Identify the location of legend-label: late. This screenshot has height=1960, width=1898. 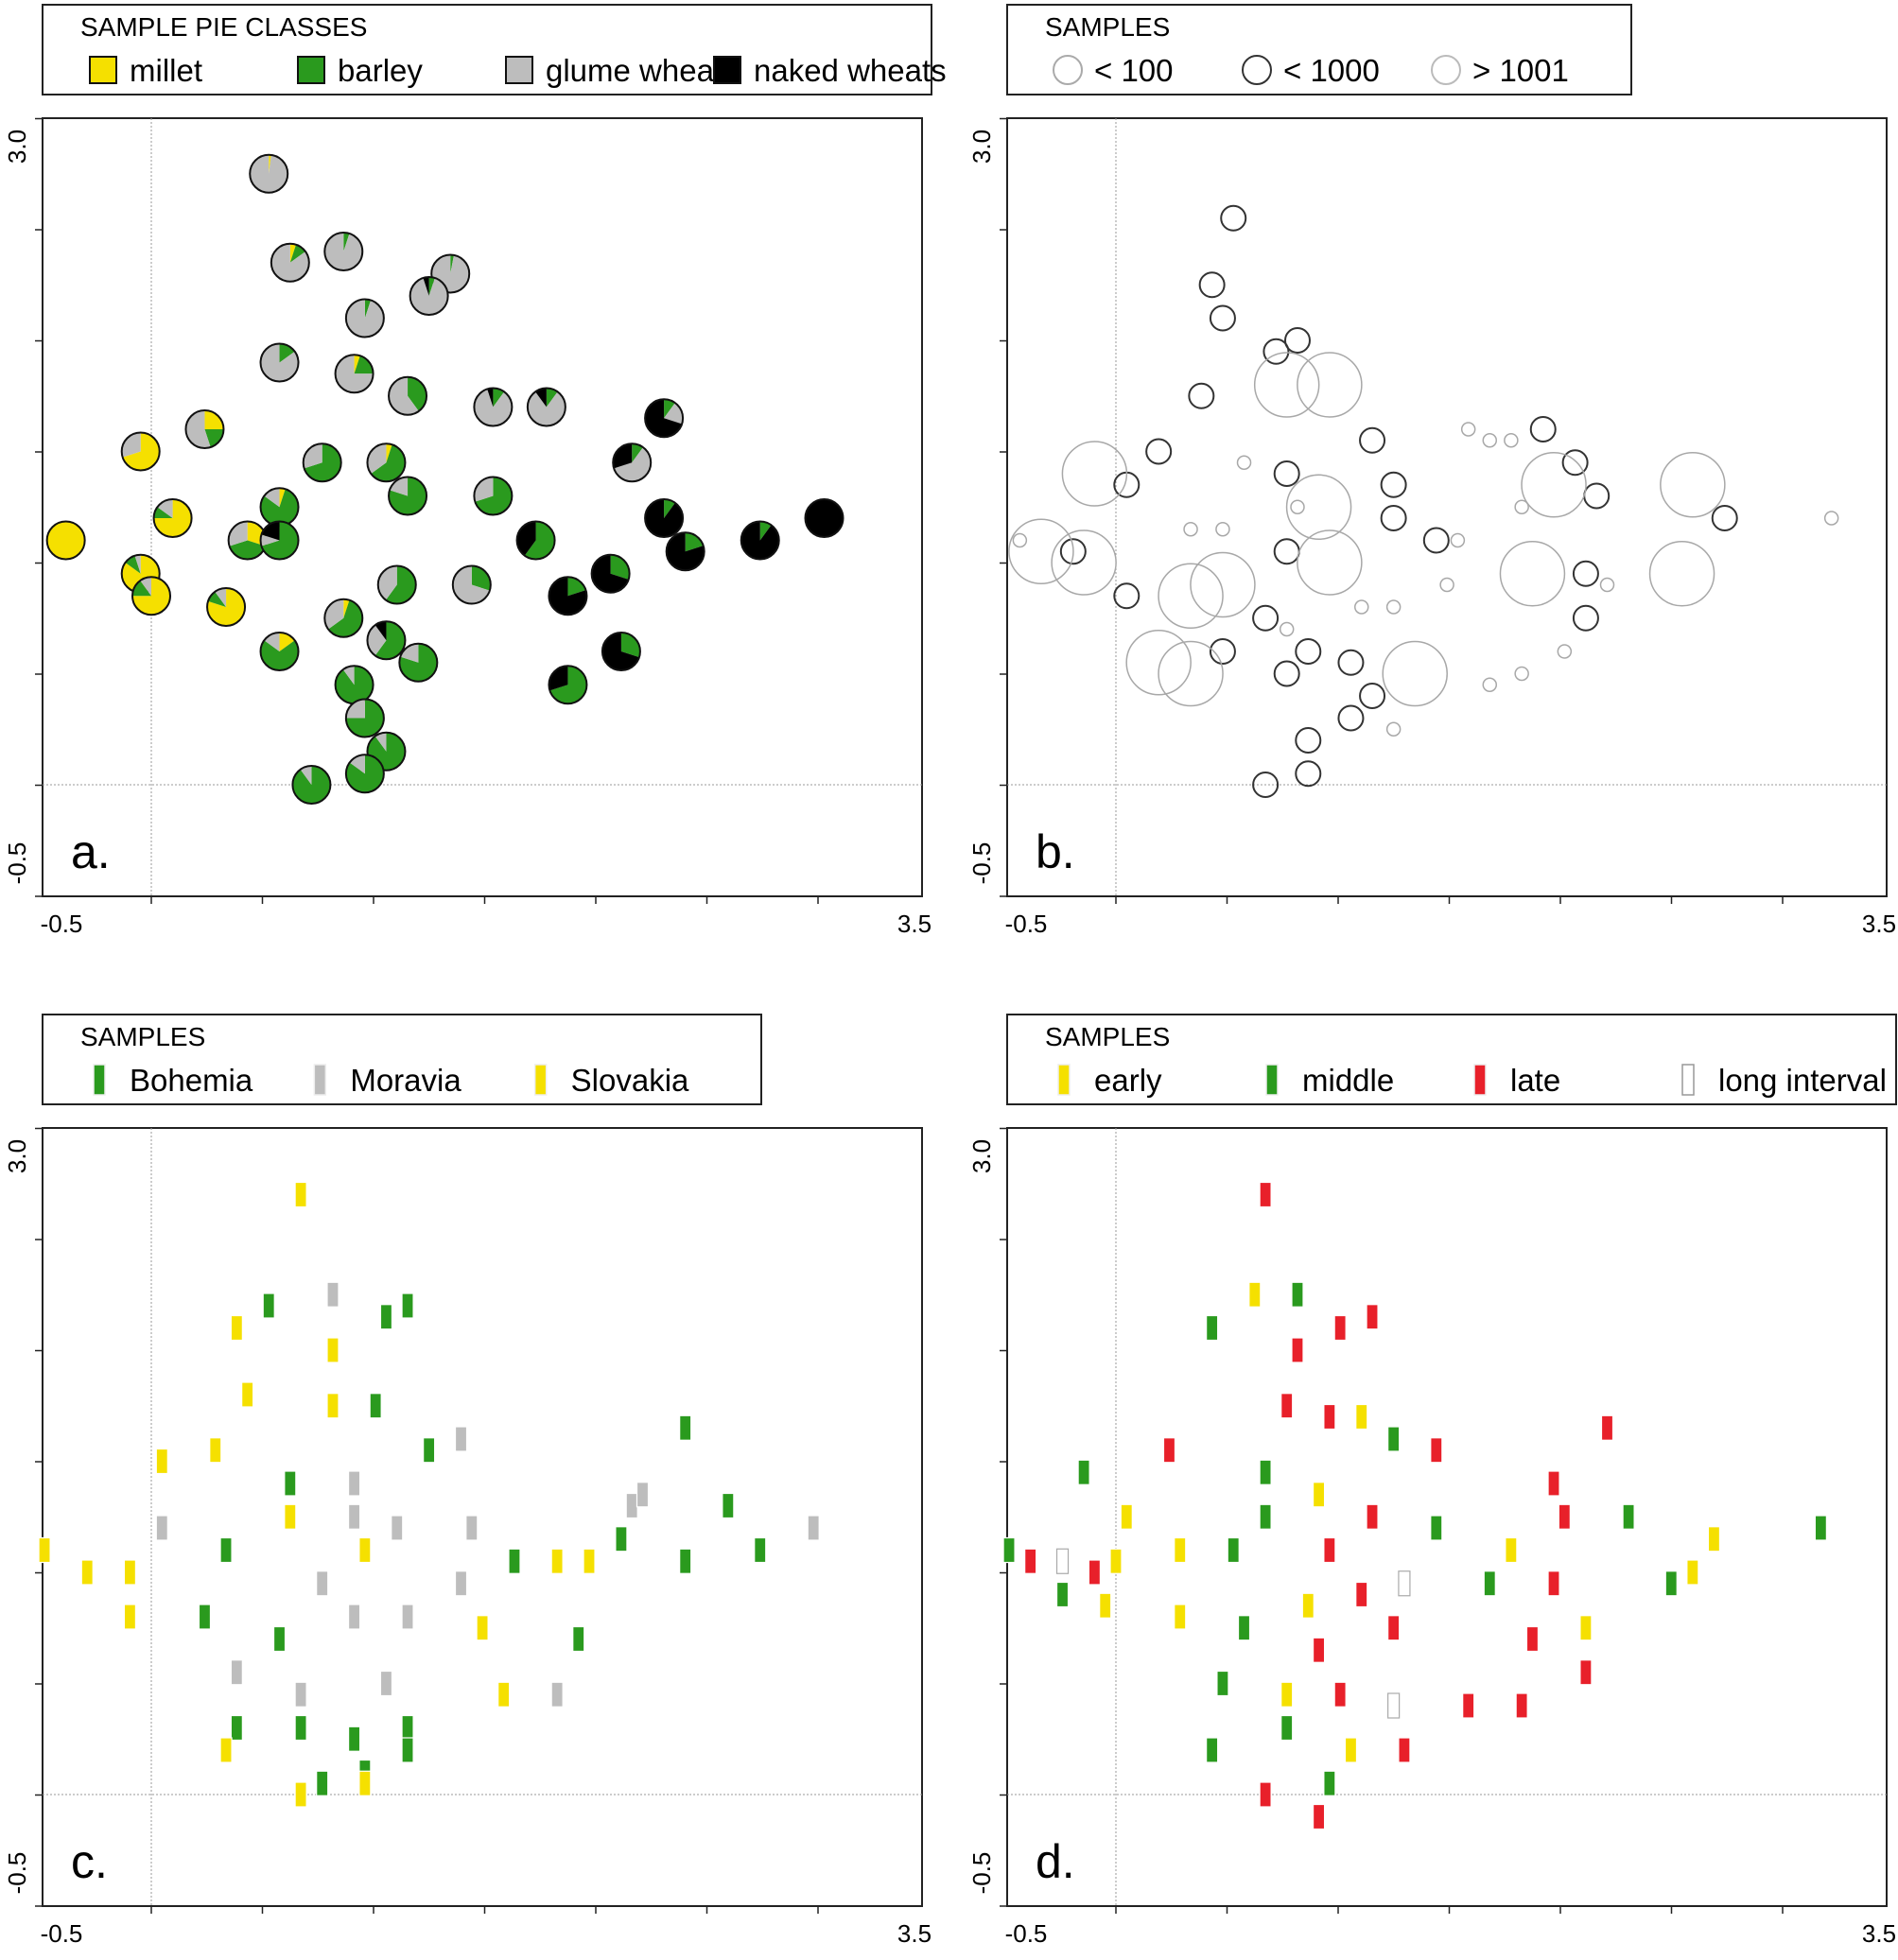
(1535, 1080).